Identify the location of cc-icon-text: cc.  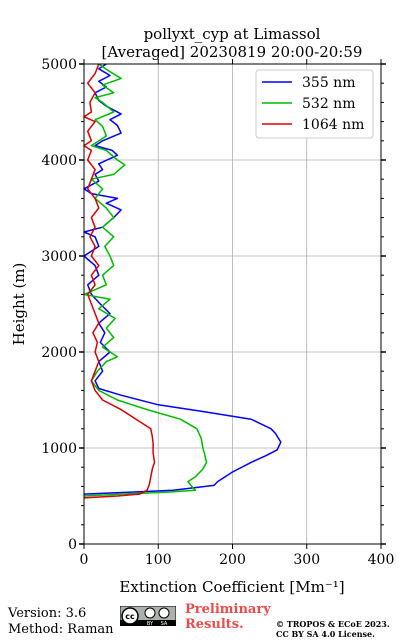
(130, 616).